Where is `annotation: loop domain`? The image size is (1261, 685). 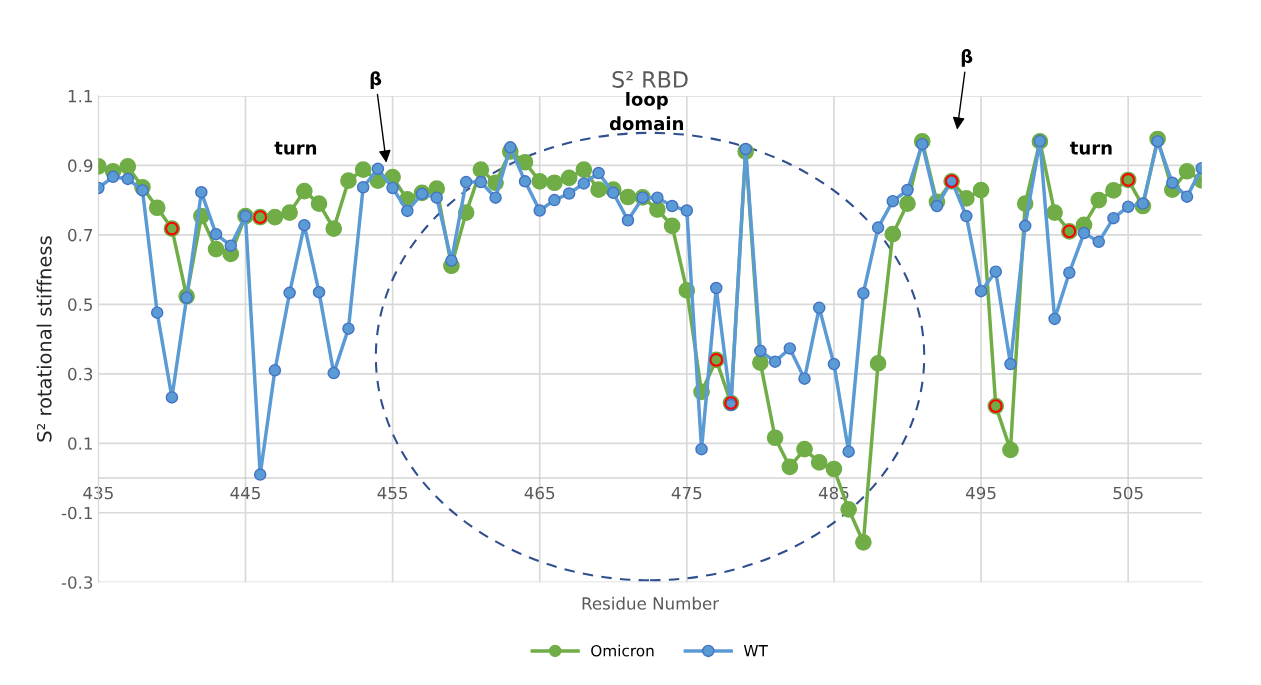 annotation: loop domain is located at coordinates (646, 111).